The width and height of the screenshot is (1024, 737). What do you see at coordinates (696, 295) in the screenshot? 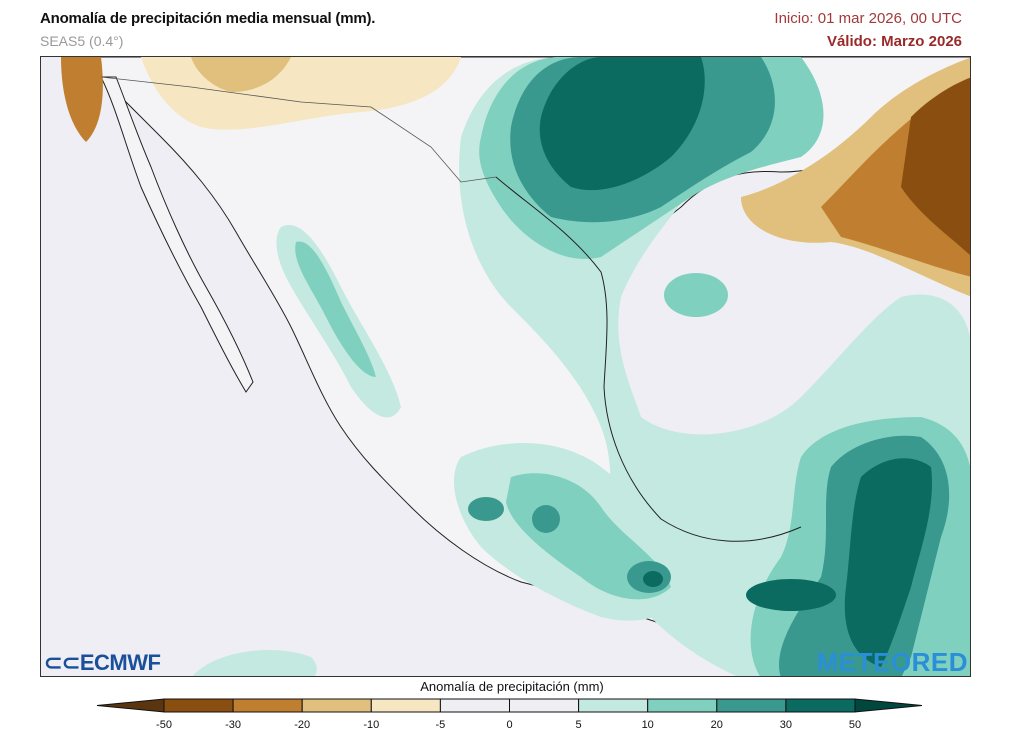
I see `wet-anomaly-gulf-spot` at bounding box center [696, 295].